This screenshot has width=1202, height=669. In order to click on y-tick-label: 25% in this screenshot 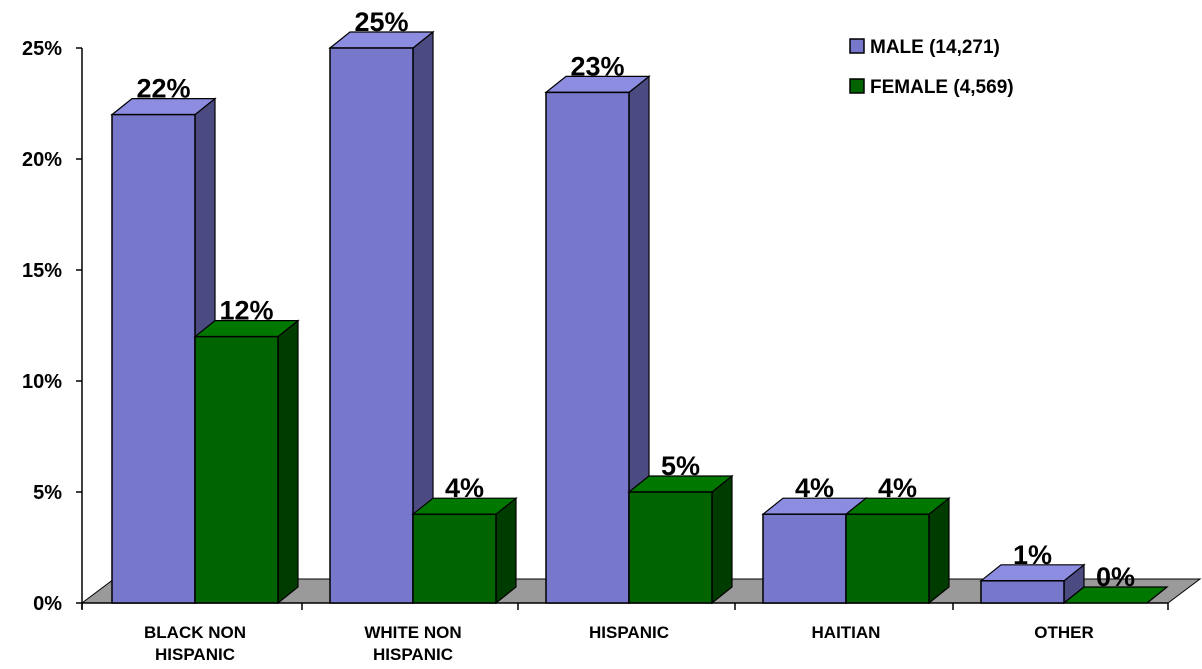, I will do `click(42, 49)`.